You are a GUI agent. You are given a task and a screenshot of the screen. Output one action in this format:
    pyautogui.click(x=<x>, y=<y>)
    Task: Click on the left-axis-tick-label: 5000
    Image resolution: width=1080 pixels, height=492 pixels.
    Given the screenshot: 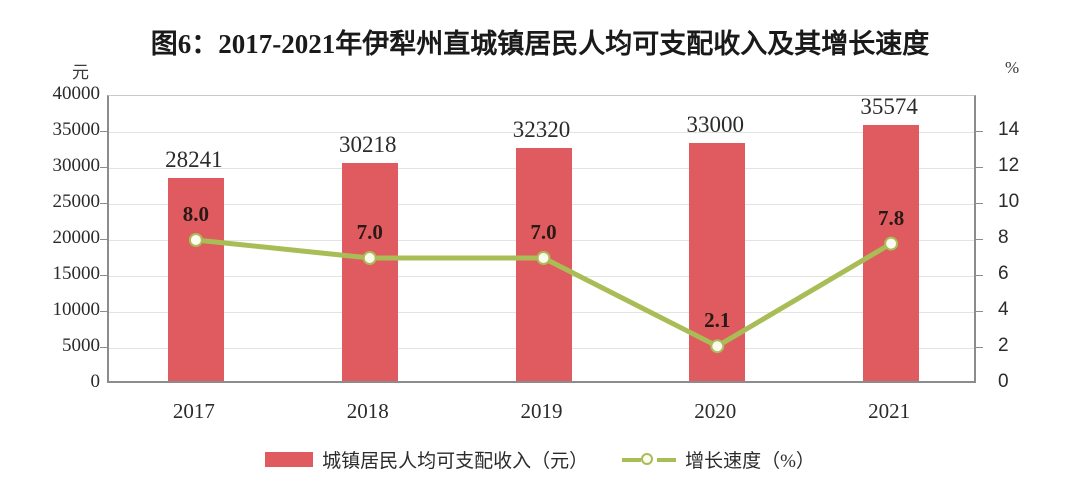 What is the action you would take?
    pyautogui.click(x=81, y=345)
    